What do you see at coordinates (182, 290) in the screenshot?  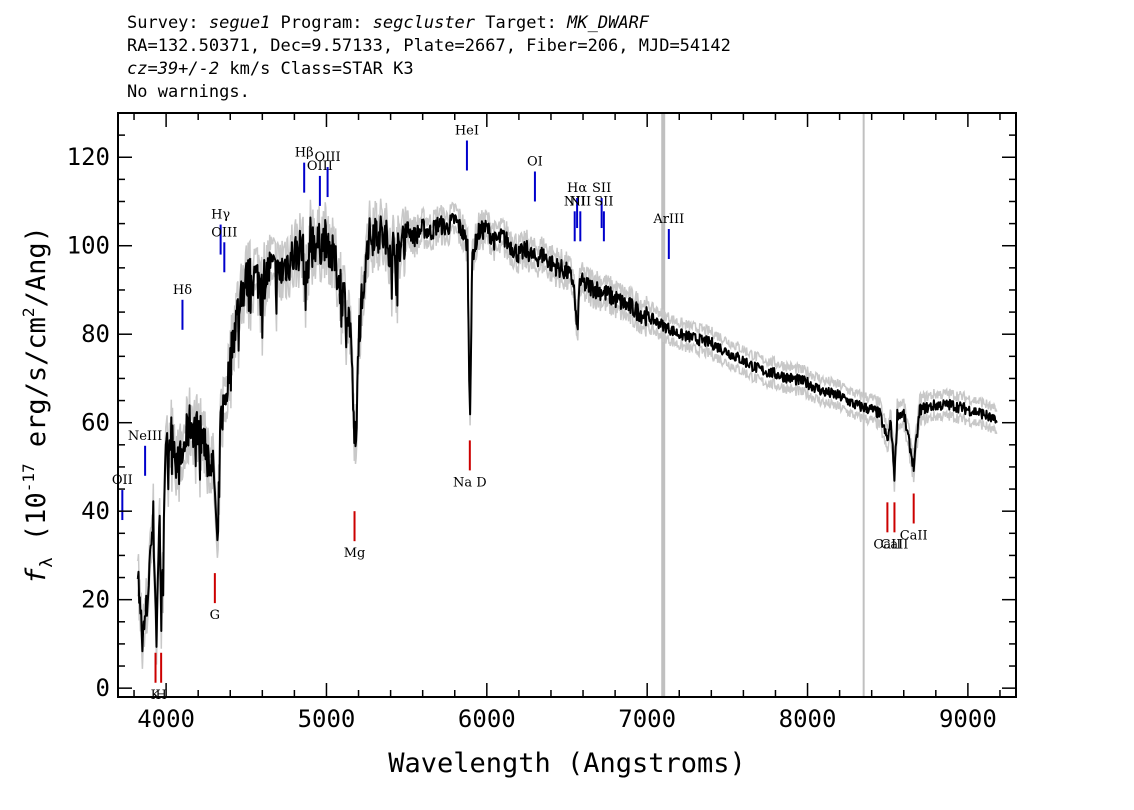 I see `emission-line-label: Hδ` at bounding box center [182, 290].